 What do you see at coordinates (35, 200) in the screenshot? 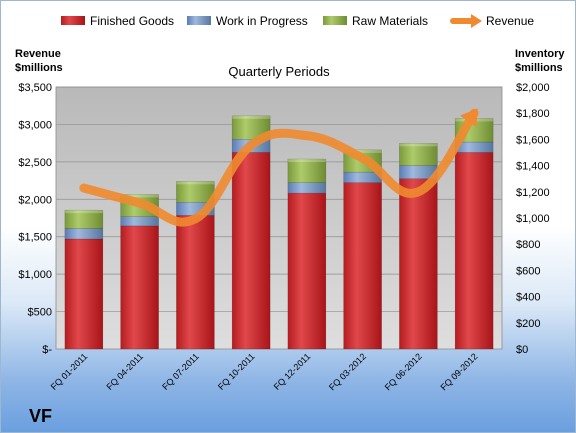
I see `left-tick-label: $2,000` at bounding box center [35, 200].